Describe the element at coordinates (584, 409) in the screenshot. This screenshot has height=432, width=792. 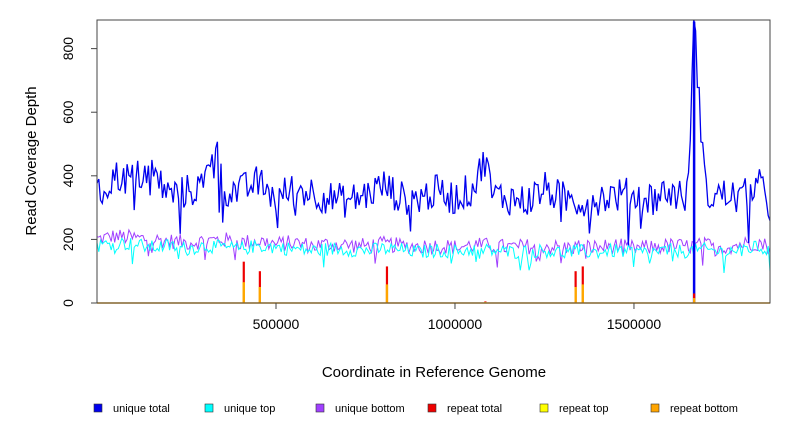
I see `legend-label: repeat top` at that location.